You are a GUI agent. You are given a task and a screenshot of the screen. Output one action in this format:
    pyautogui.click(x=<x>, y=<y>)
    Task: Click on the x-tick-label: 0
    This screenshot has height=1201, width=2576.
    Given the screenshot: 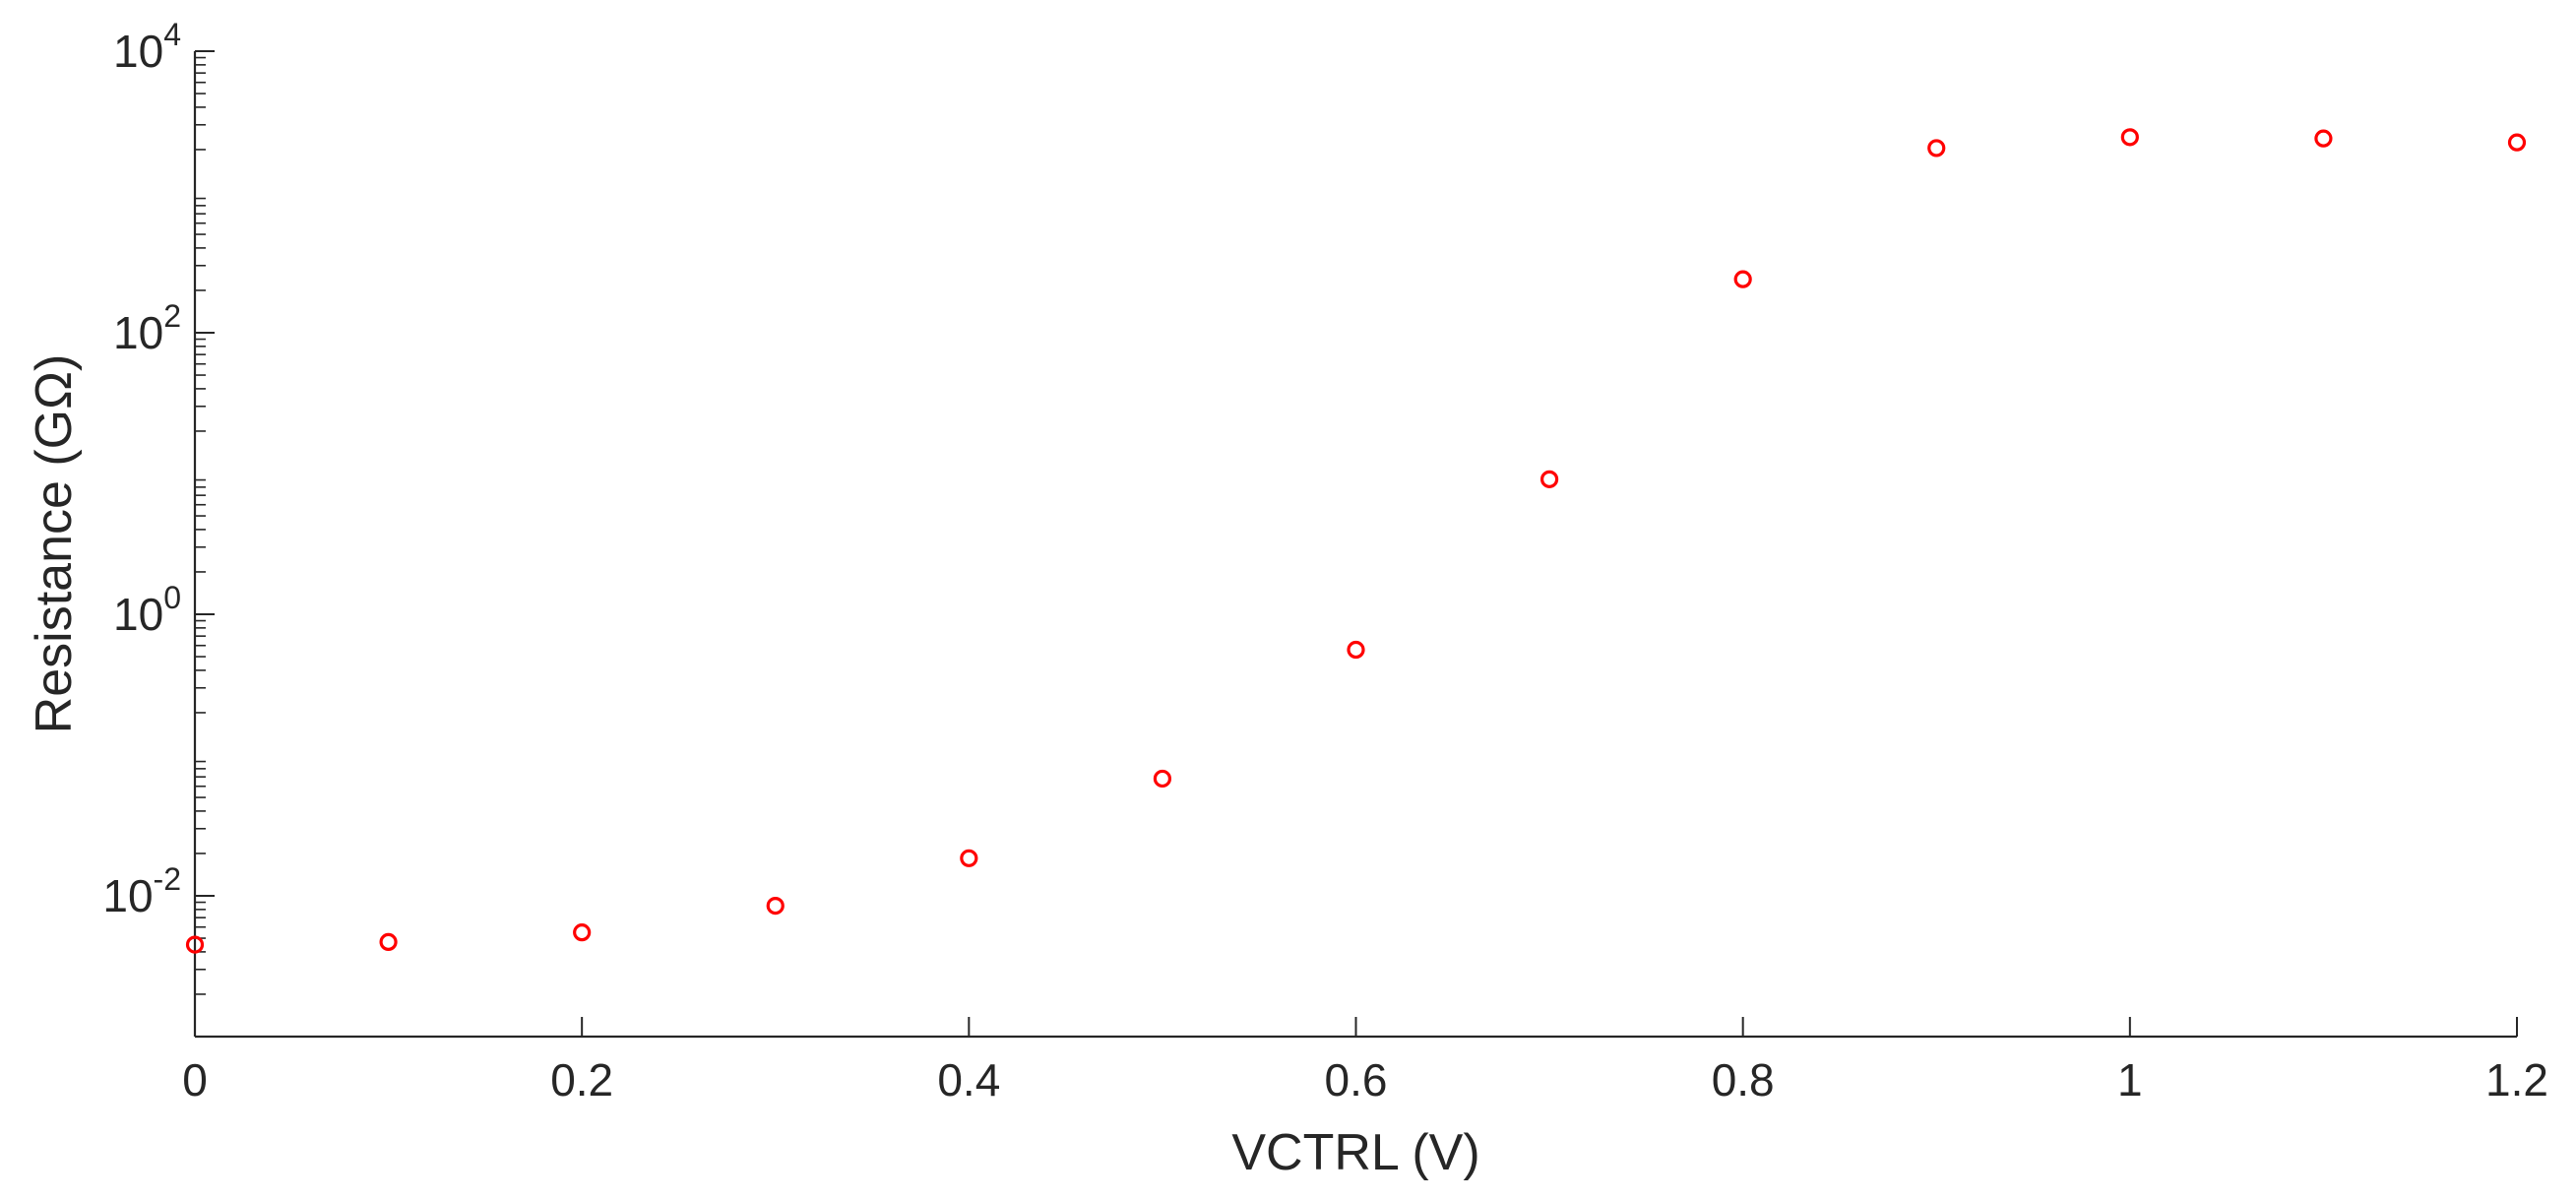 What is the action you would take?
    pyautogui.click(x=195, y=1080)
    